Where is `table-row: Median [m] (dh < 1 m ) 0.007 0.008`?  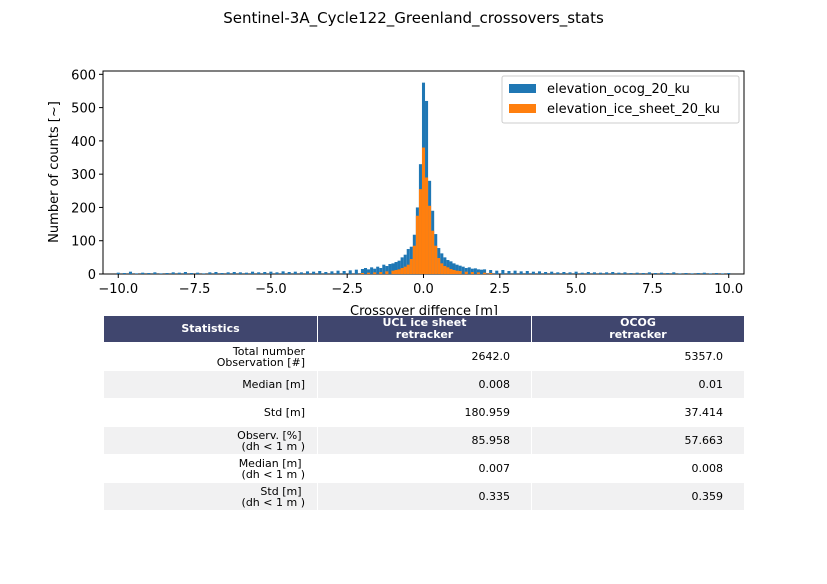 table-row: Median [m] (dh < 1 m ) 0.007 0.008 is located at coordinates (424, 468).